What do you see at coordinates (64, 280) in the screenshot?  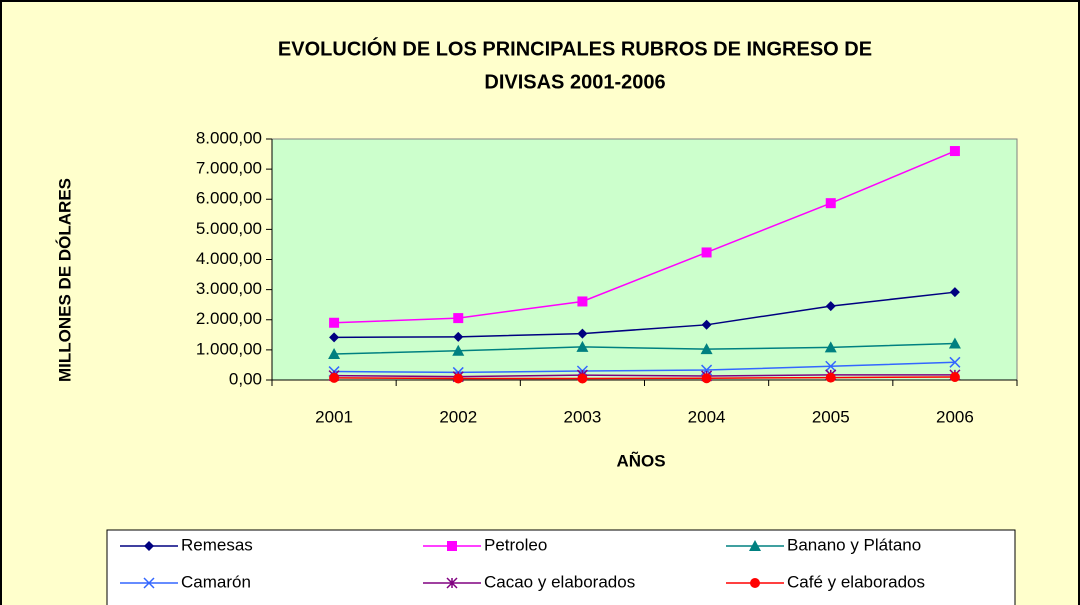 I see `y-axis-label: MILLONES DE DÓLARES` at bounding box center [64, 280].